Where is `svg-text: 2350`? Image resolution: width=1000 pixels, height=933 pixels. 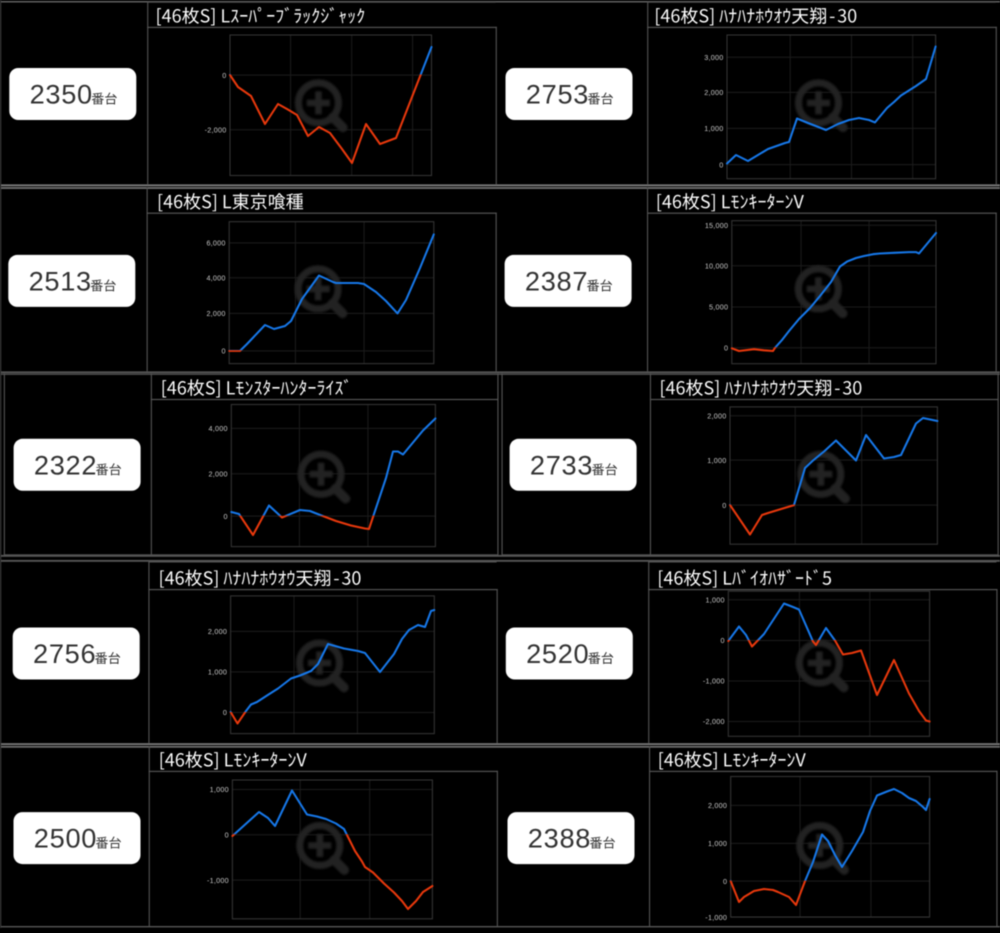
svg-text: 2350 is located at coordinates (61, 94).